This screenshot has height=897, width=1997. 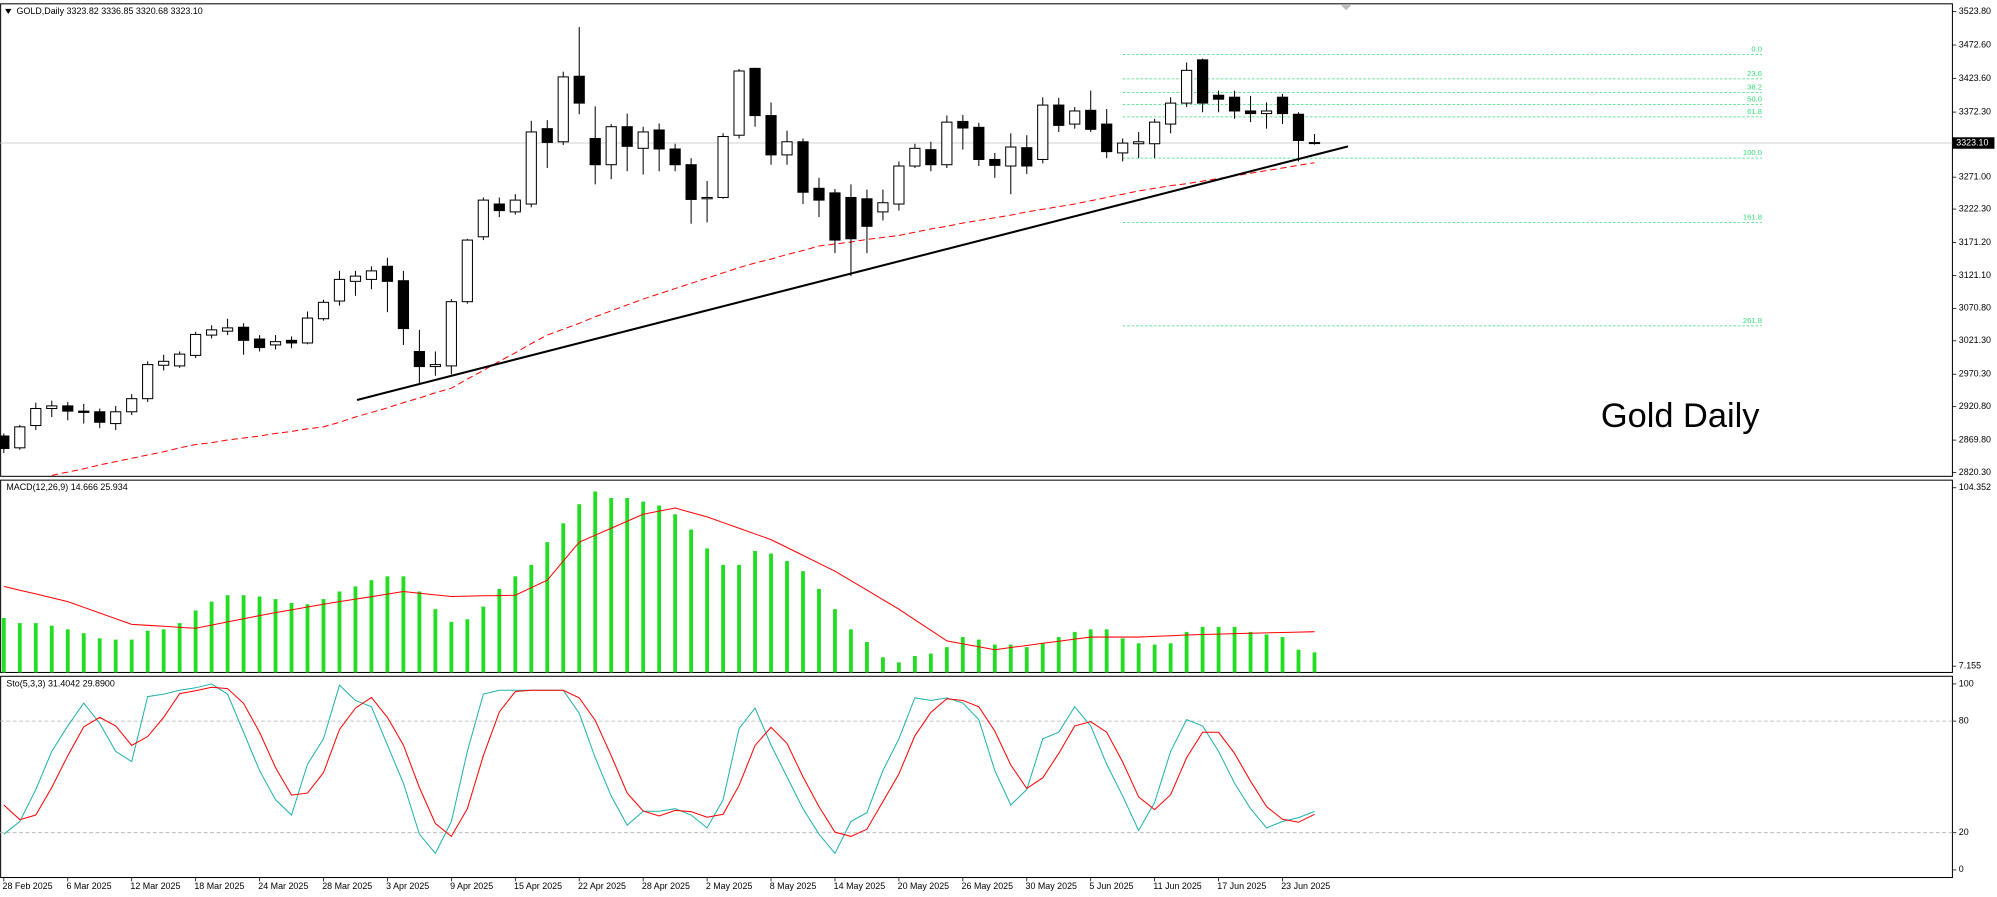 What do you see at coordinates (1241, 886) in the screenshot?
I see `x-tick-label: 17 Jun 2025` at bounding box center [1241, 886].